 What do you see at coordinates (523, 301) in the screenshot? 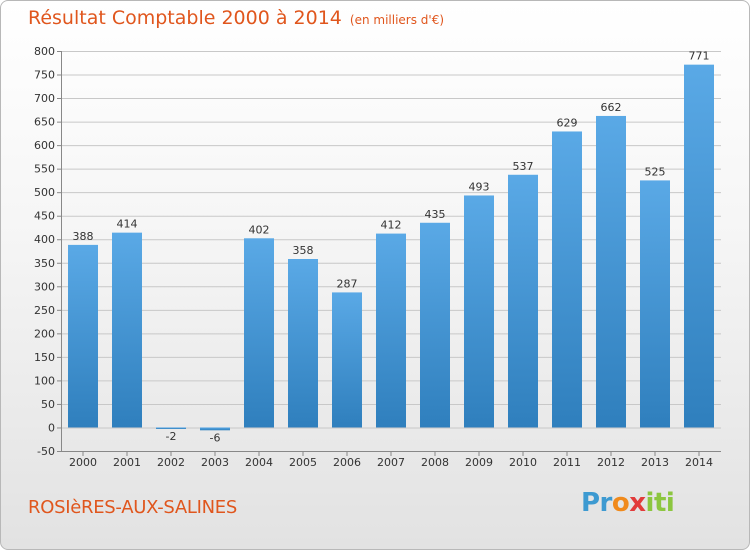
I see `bar-2010` at bounding box center [523, 301].